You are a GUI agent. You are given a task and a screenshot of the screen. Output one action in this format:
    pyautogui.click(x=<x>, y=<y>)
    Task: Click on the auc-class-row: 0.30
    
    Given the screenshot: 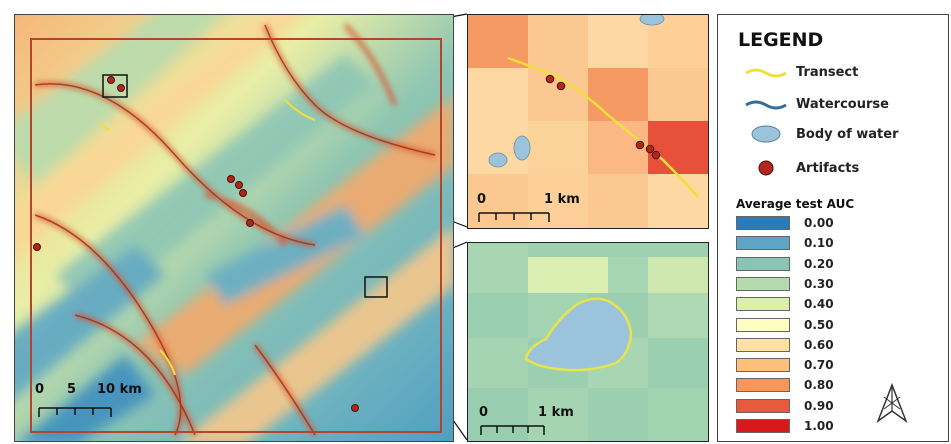 What is the action you would take?
    pyautogui.click(x=785, y=284)
    